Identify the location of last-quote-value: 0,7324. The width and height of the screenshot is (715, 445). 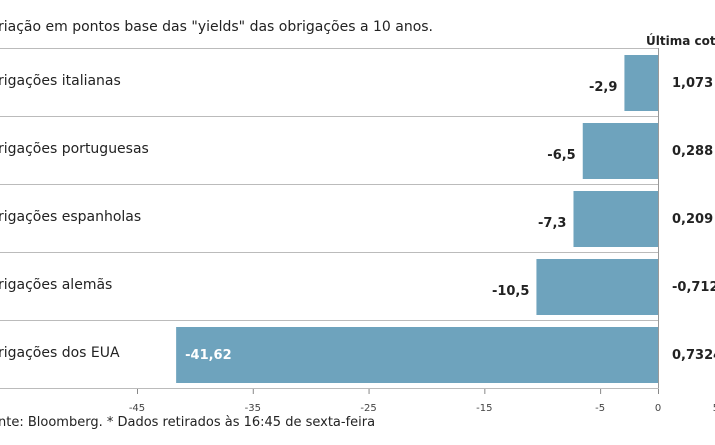
(693, 355).